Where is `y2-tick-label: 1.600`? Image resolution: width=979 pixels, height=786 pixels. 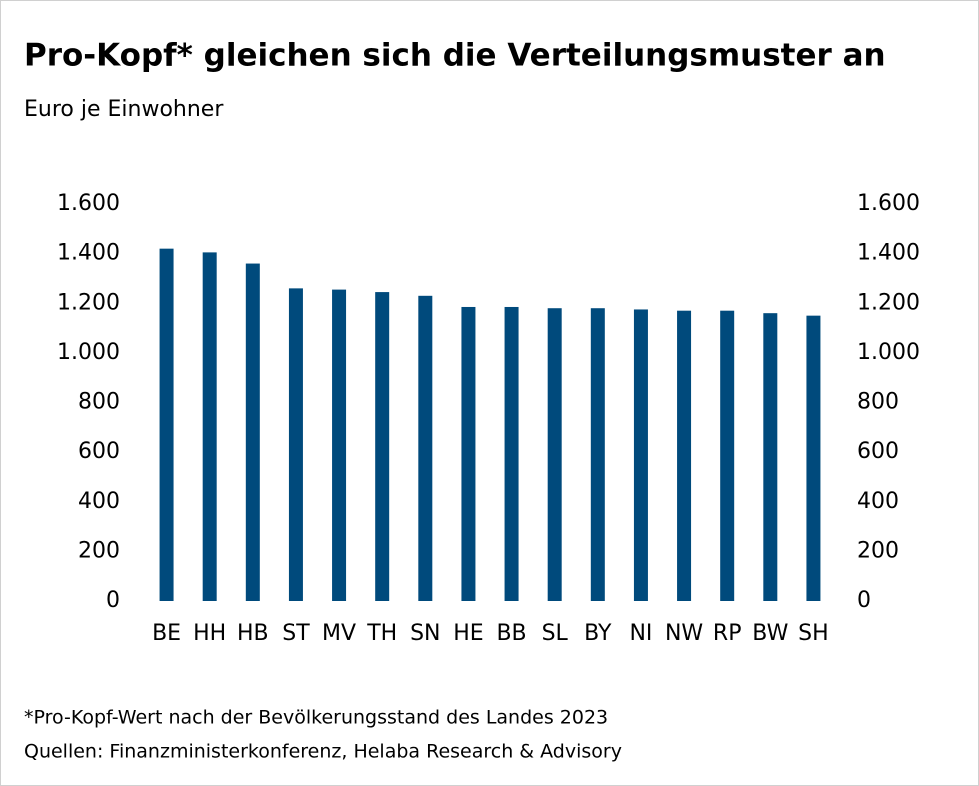 y2-tick-label: 1.600 is located at coordinates (888, 203).